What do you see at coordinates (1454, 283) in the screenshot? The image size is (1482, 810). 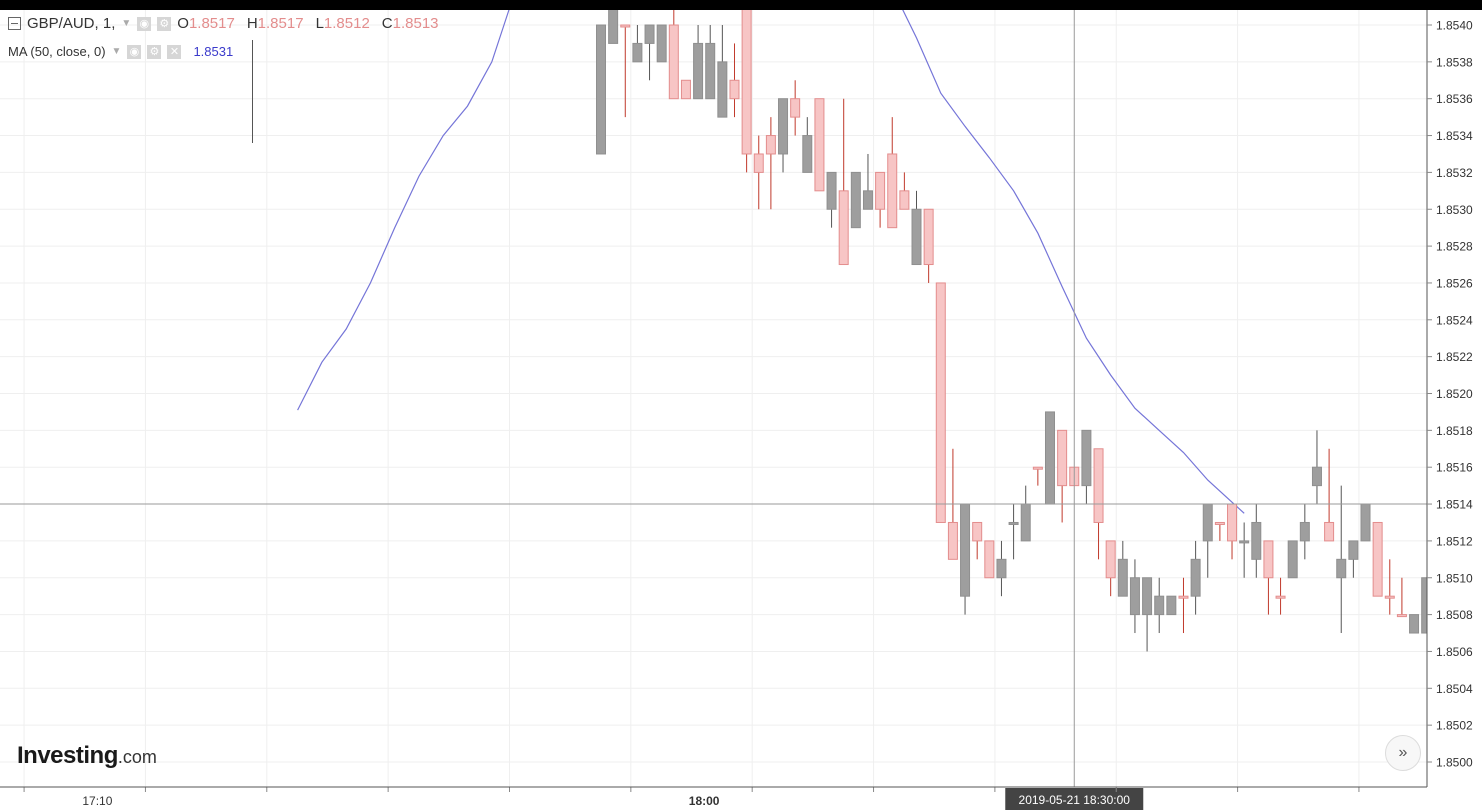 I see `price-tick-label: 1.8526` at bounding box center [1454, 283].